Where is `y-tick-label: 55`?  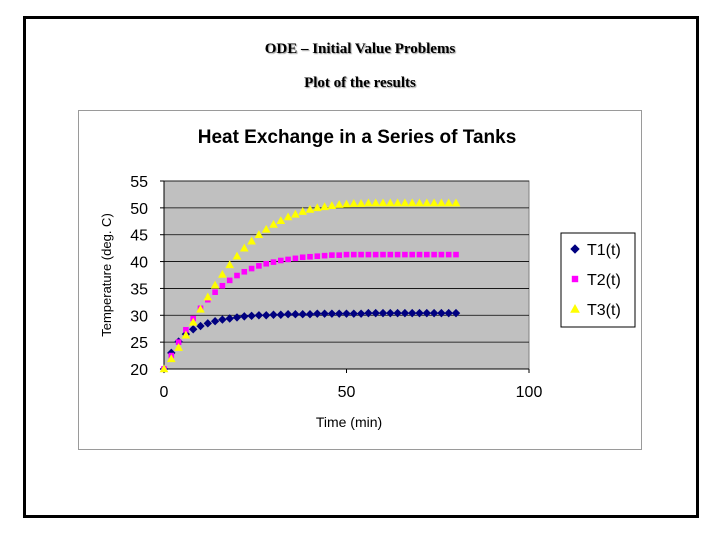 y-tick-label: 55 is located at coordinates (139, 182).